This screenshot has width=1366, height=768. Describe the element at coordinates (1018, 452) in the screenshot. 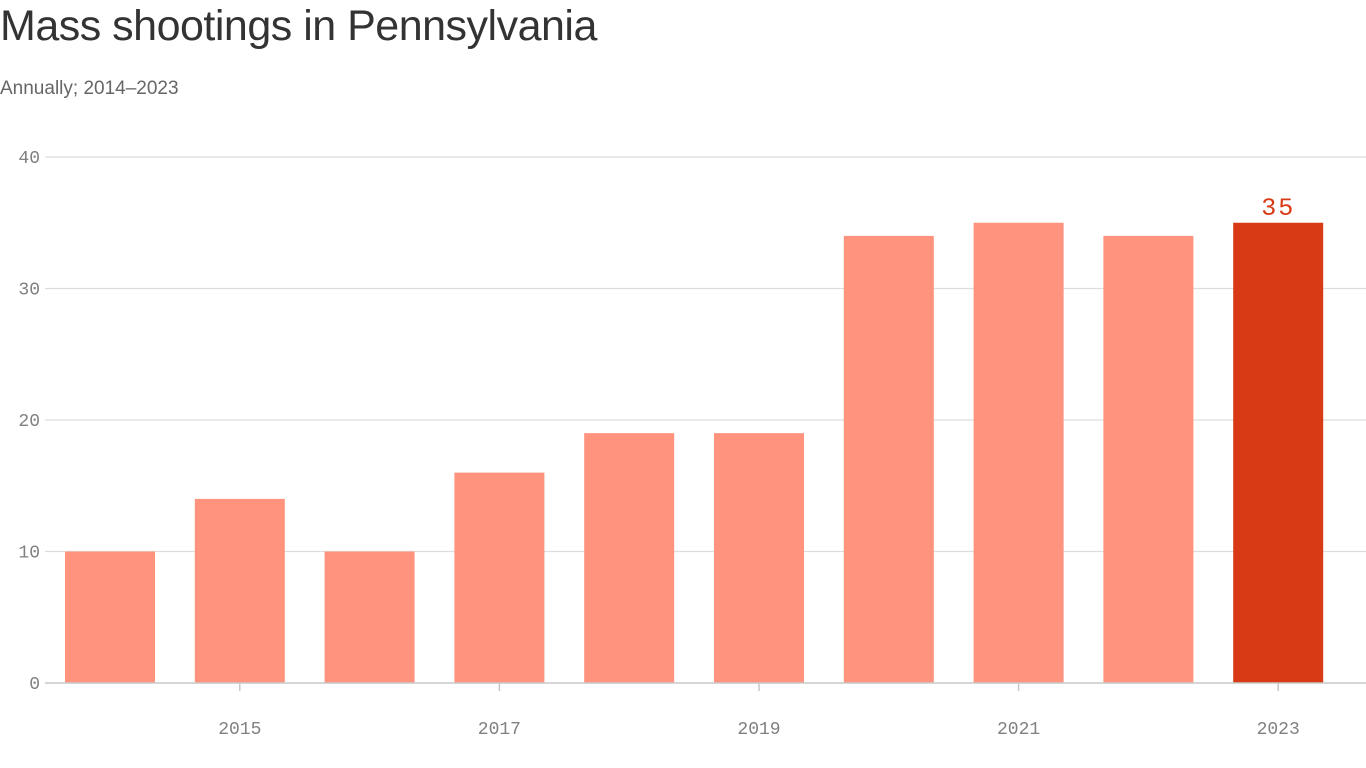

I see `bar-2021` at that location.